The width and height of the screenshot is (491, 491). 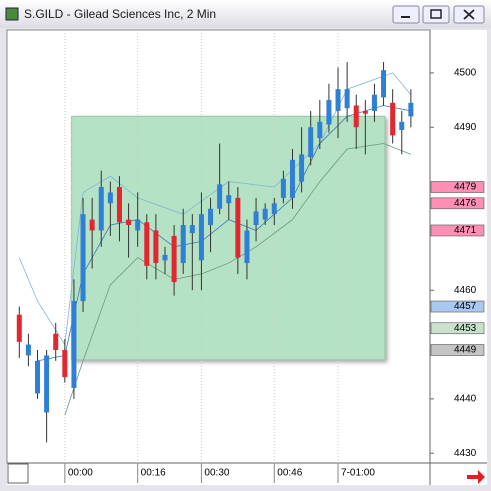 What do you see at coordinates (465, 187) in the screenshot?
I see `price-marker-label: 4479` at bounding box center [465, 187].